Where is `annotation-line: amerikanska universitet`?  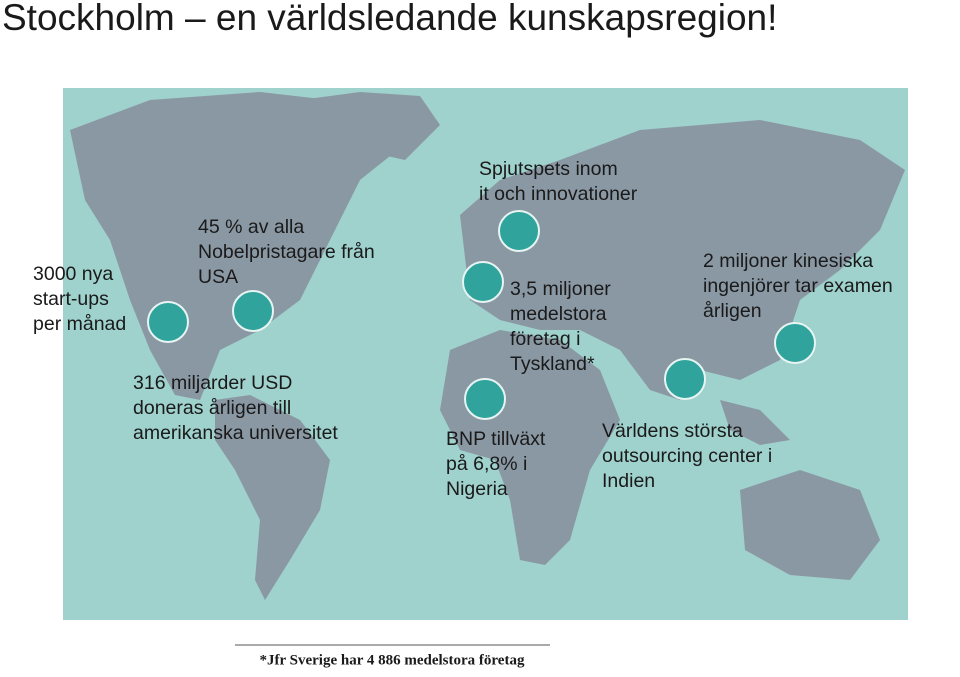
annotation-line: amerikanska universitet is located at coordinates (235, 433).